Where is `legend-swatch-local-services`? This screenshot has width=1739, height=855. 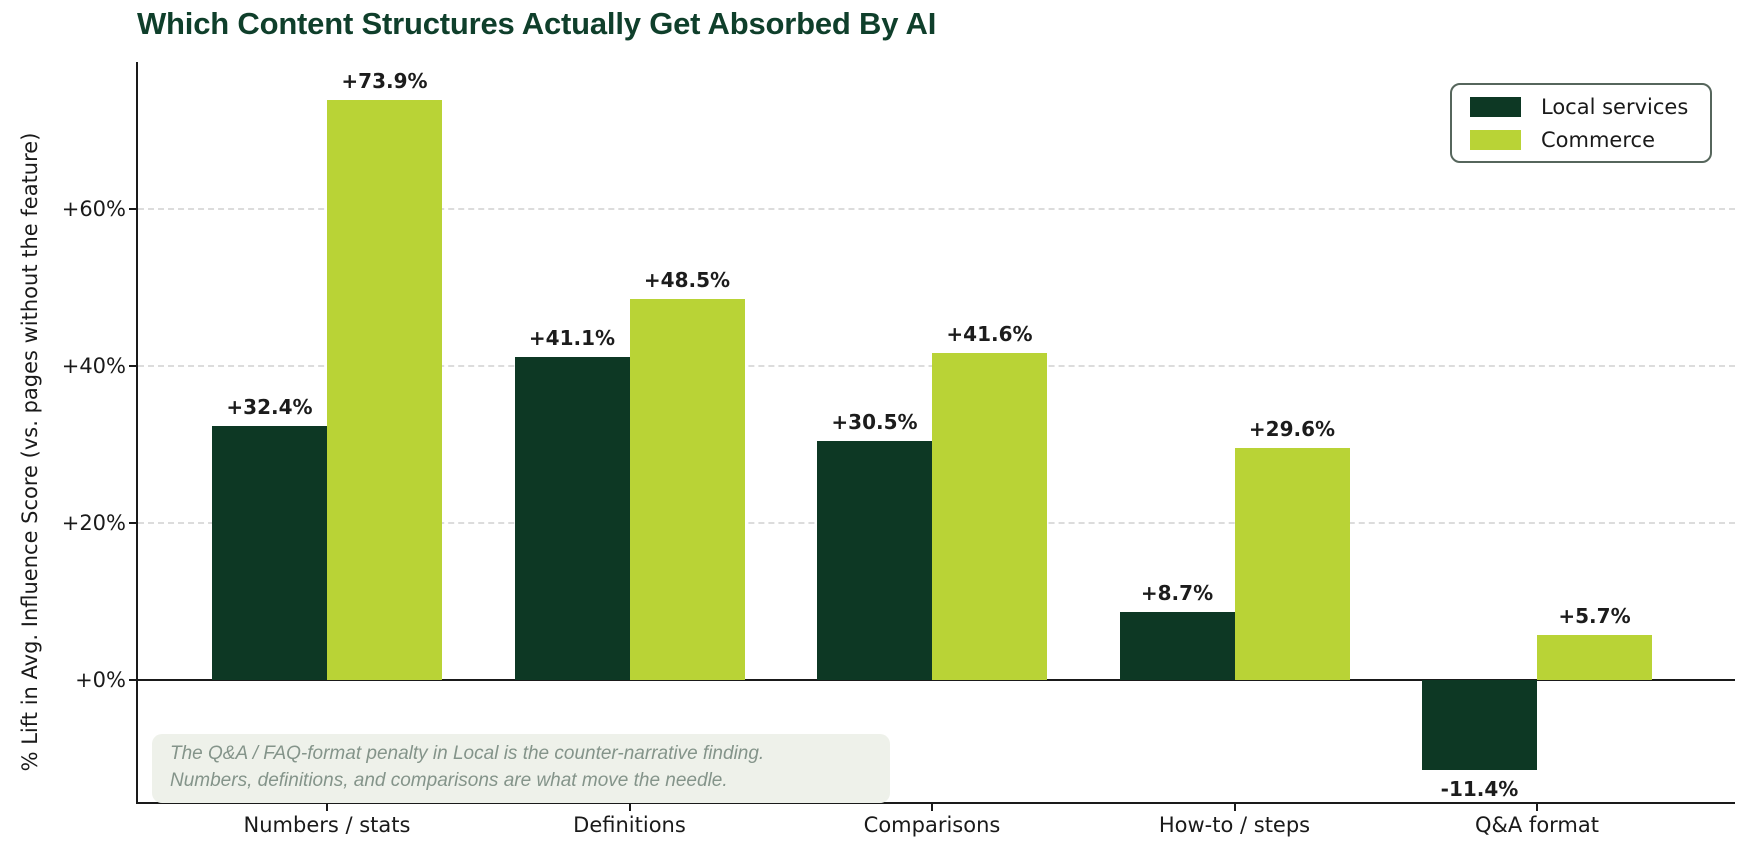
legend-swatch-local-services is located at coordinates (1495, 106).